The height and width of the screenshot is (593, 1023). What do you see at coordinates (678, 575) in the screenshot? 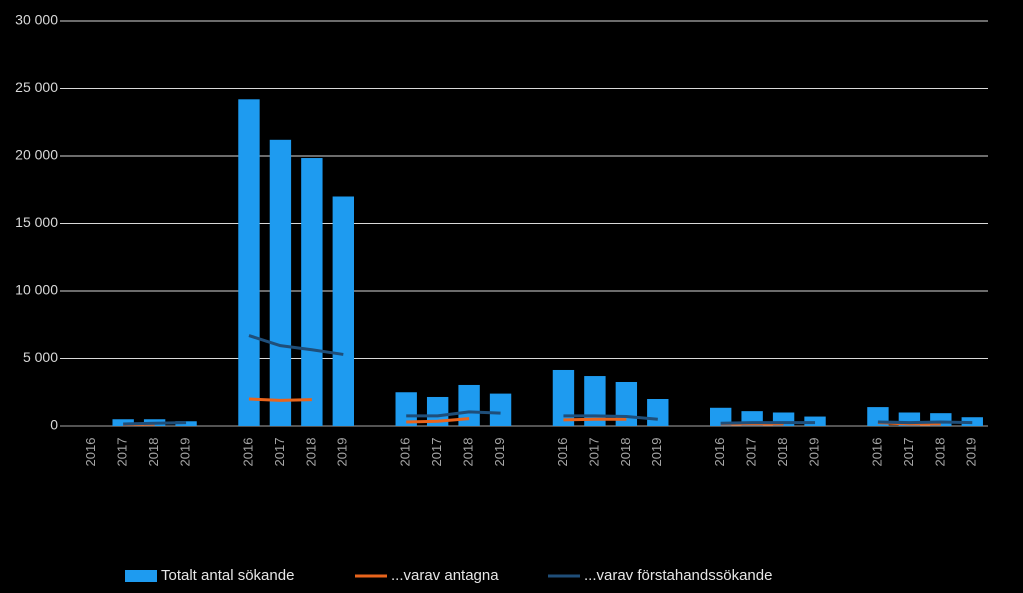
I see `legend-label: ...varav förstahandssökande` at bounding box center [678, 575].